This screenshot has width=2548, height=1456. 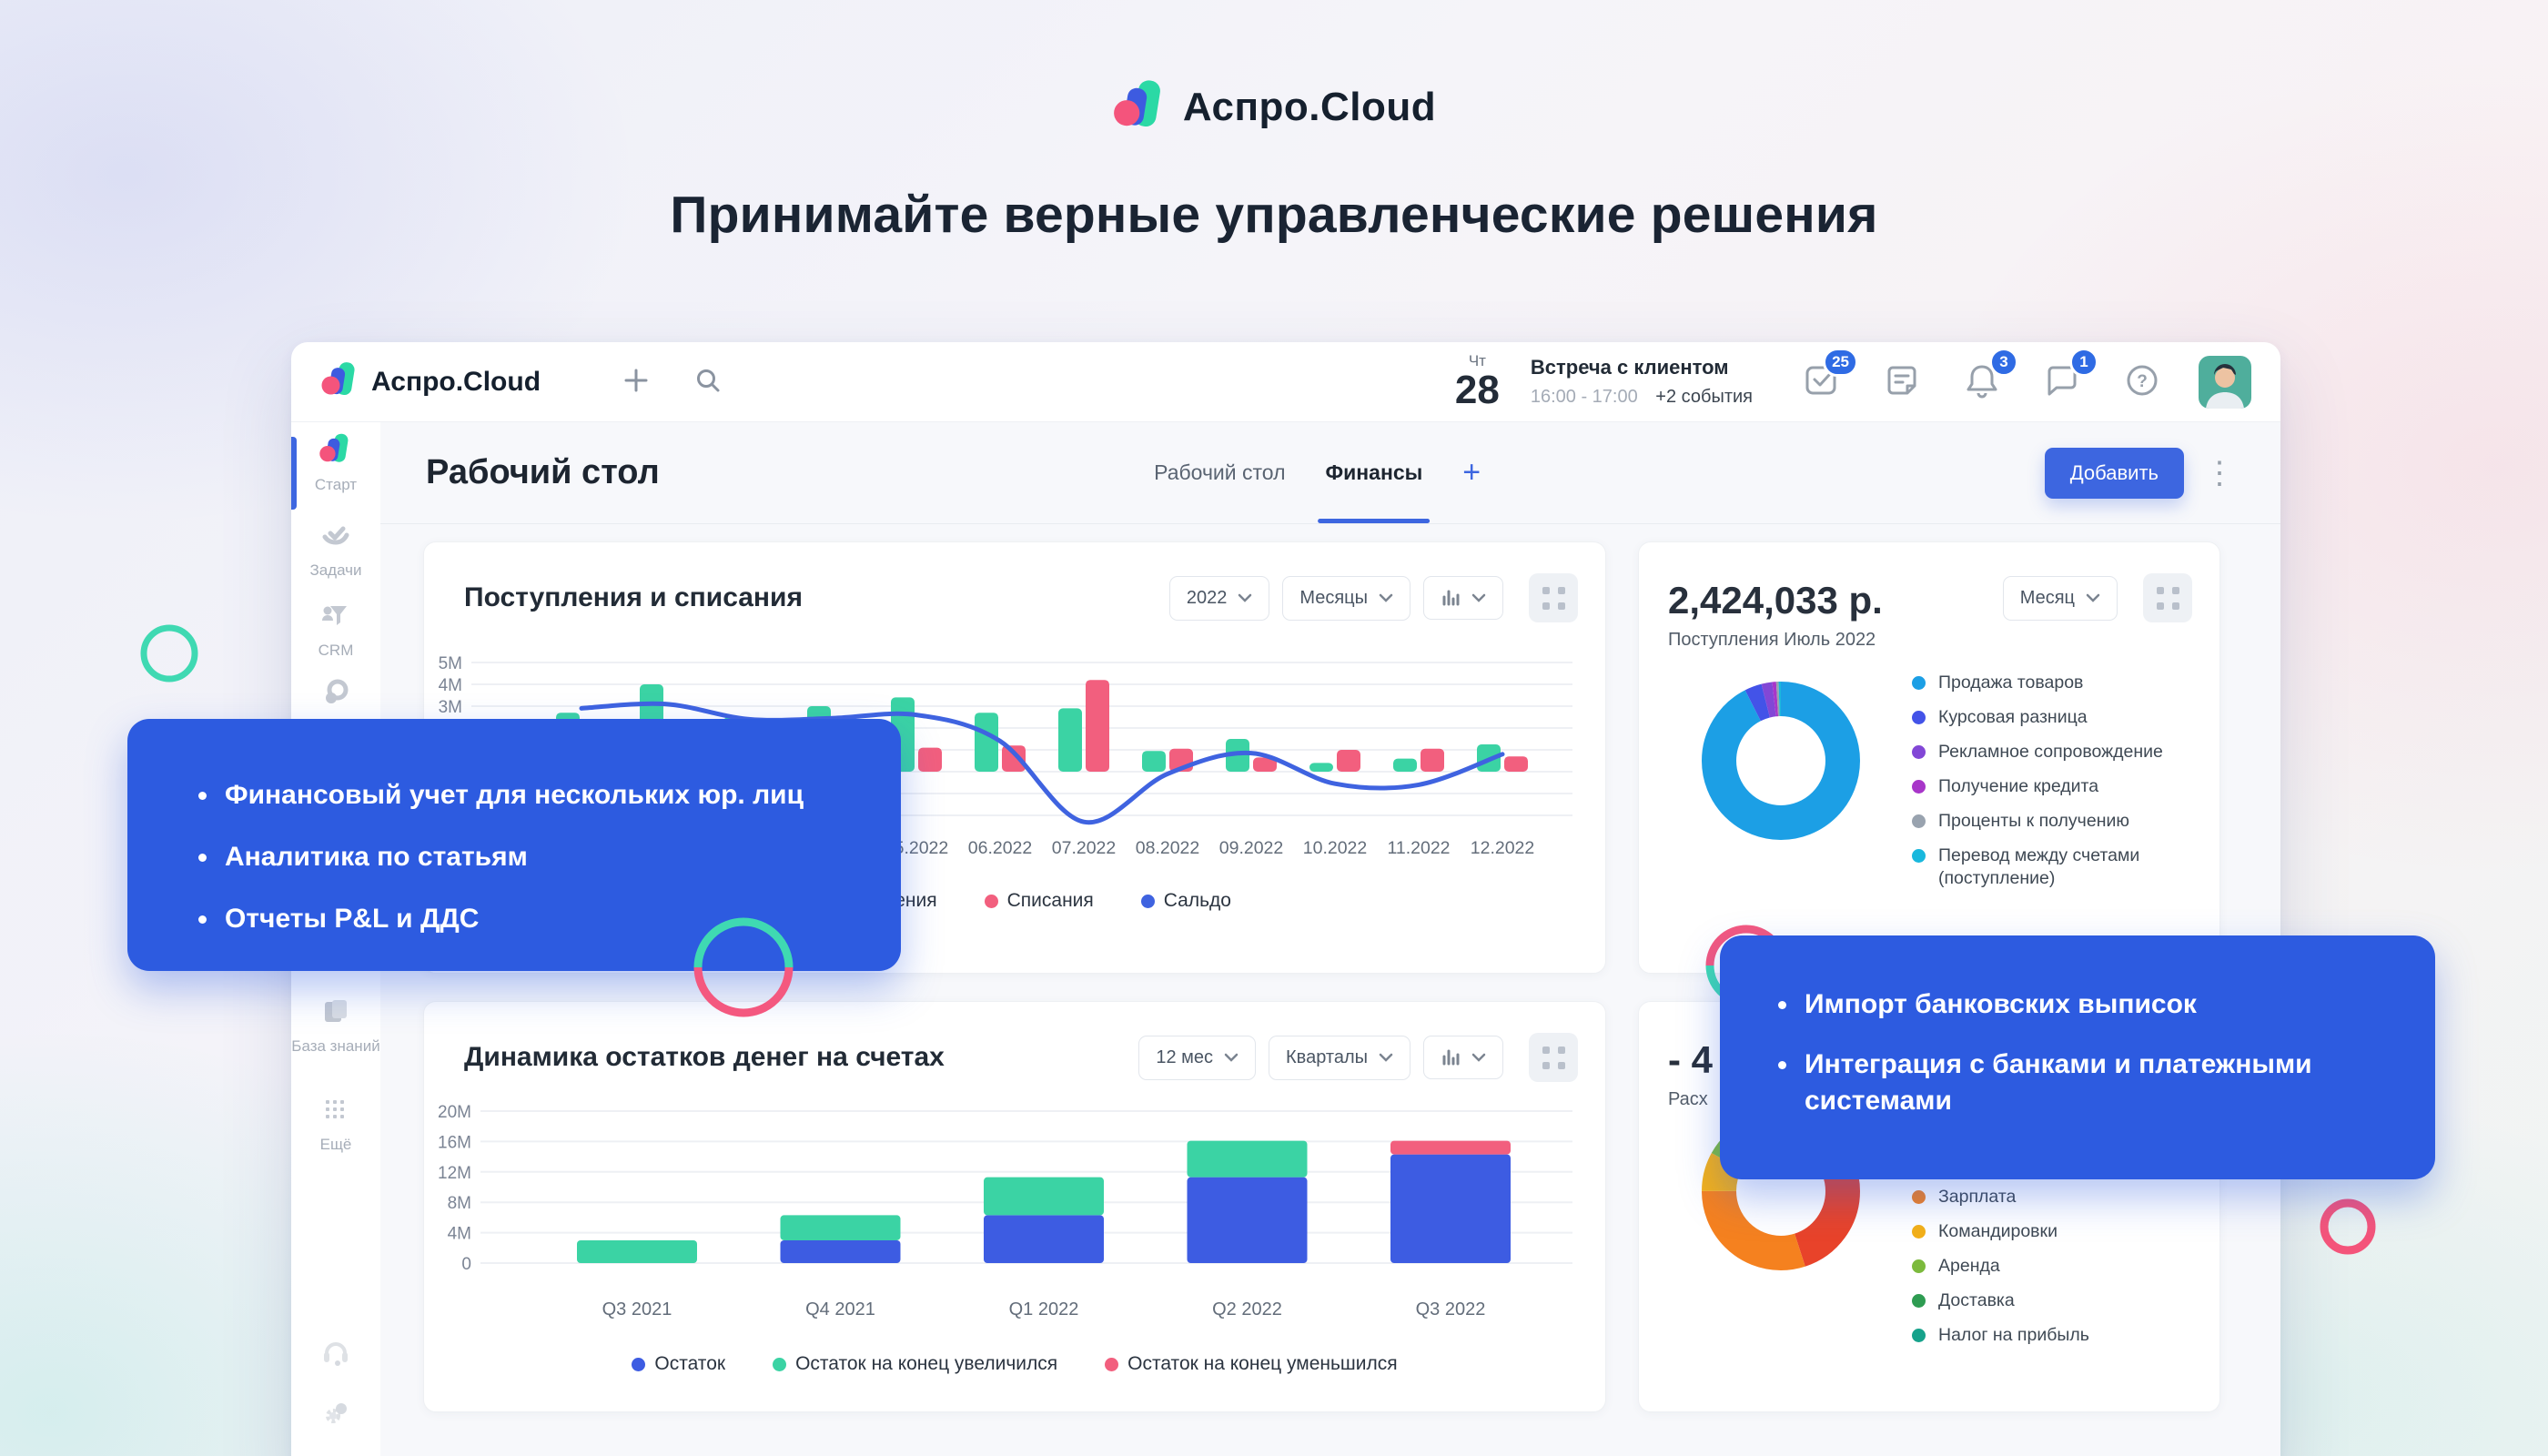 What do you see at coordinates (1781, 761) in the screenshot?
I see `income-donut-chart` at bounding box center [1781, 761].